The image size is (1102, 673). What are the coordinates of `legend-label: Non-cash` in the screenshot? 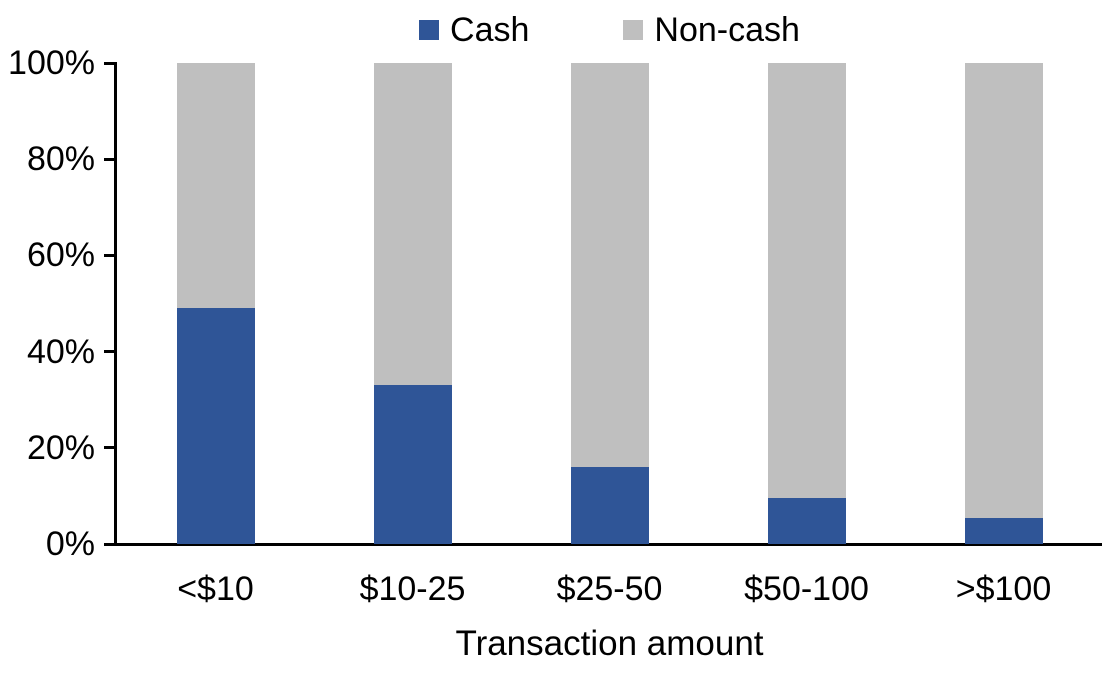 It's located at (727, 30).